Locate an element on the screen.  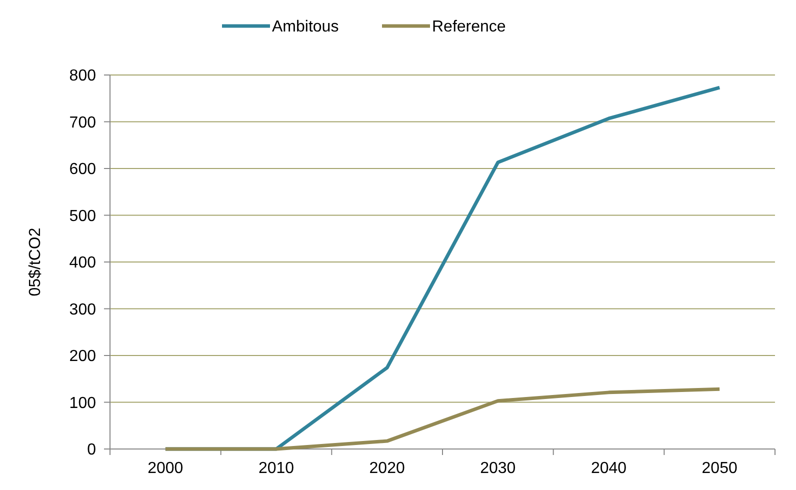
x-tick-label: 2010 is located at coordinates (276, 468).